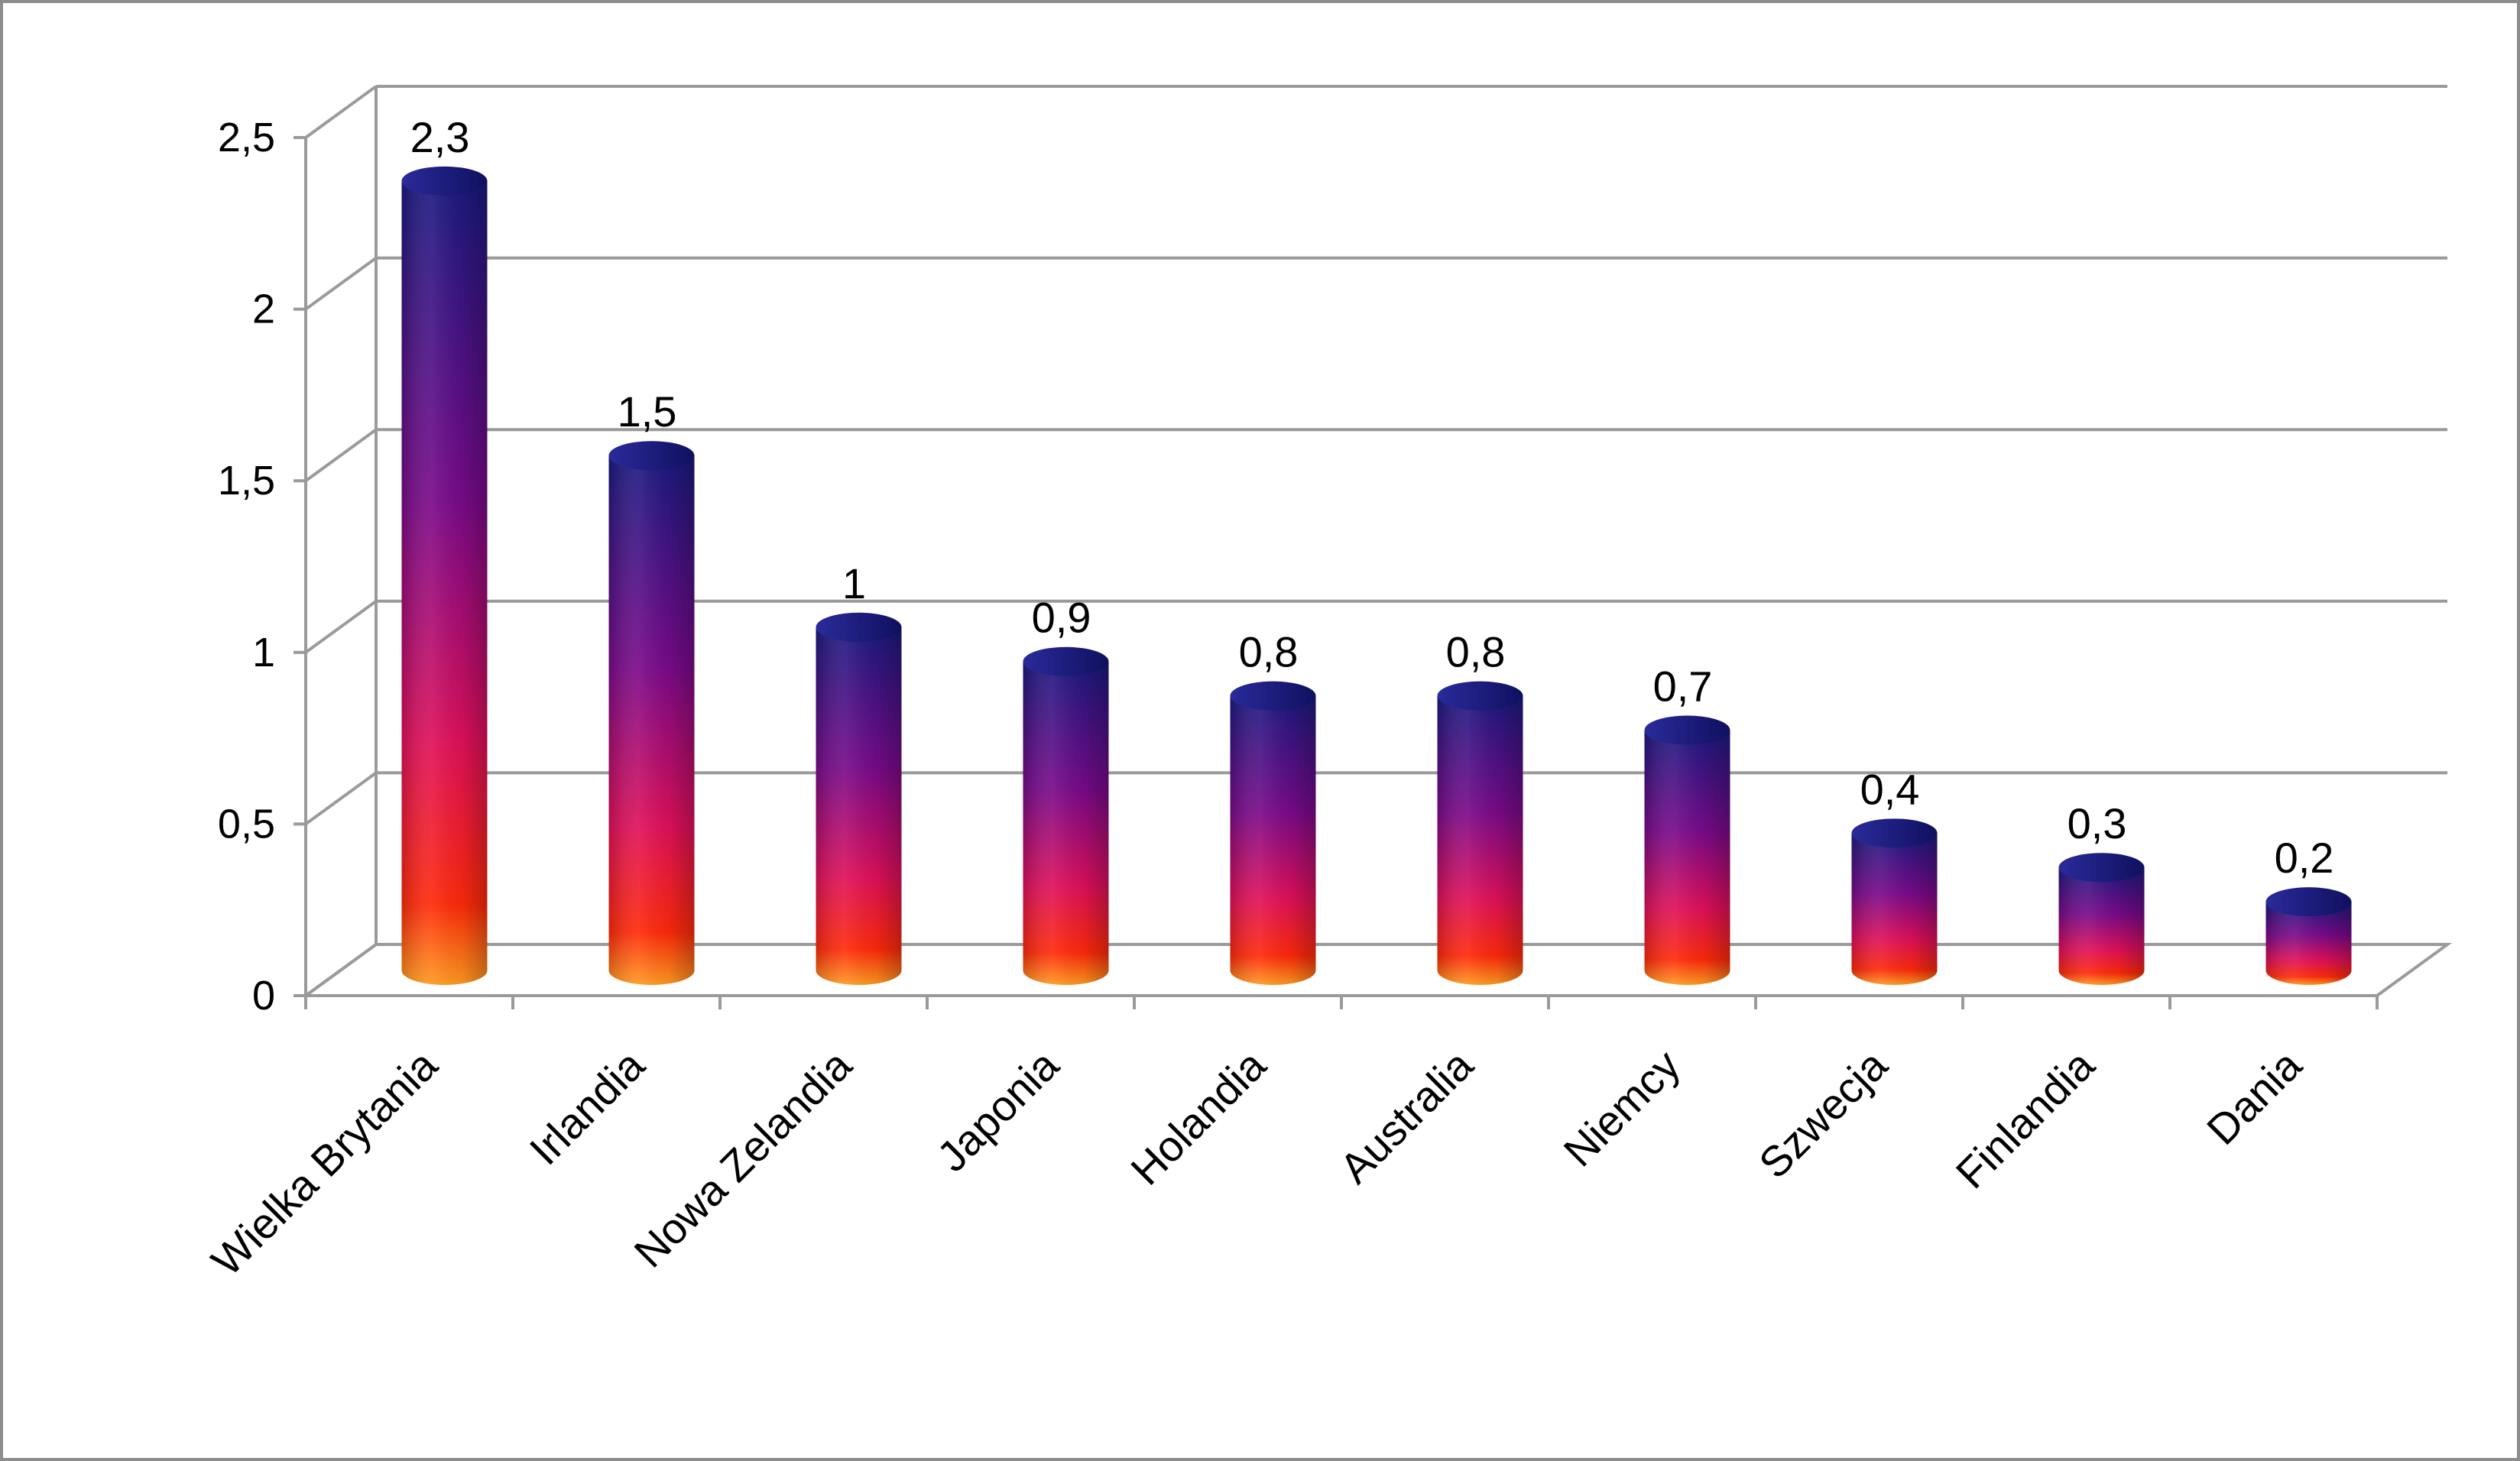  Describe the element at coordinates (1890, 789) in the screenshot. I see `data-label: 0,4` at that location.